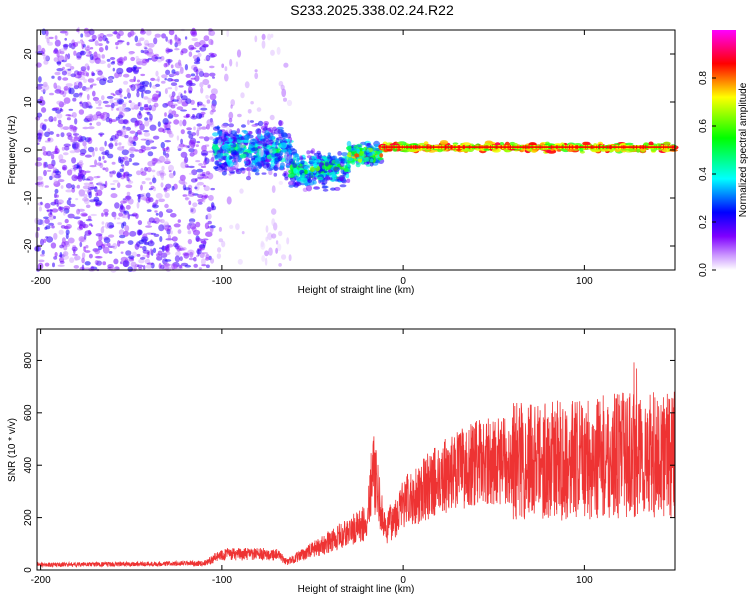  Describe the element at coordinates (356, 290) in the screenshot. I see `heatmap-x-axis-label: Height of straight line (km)` at that location.